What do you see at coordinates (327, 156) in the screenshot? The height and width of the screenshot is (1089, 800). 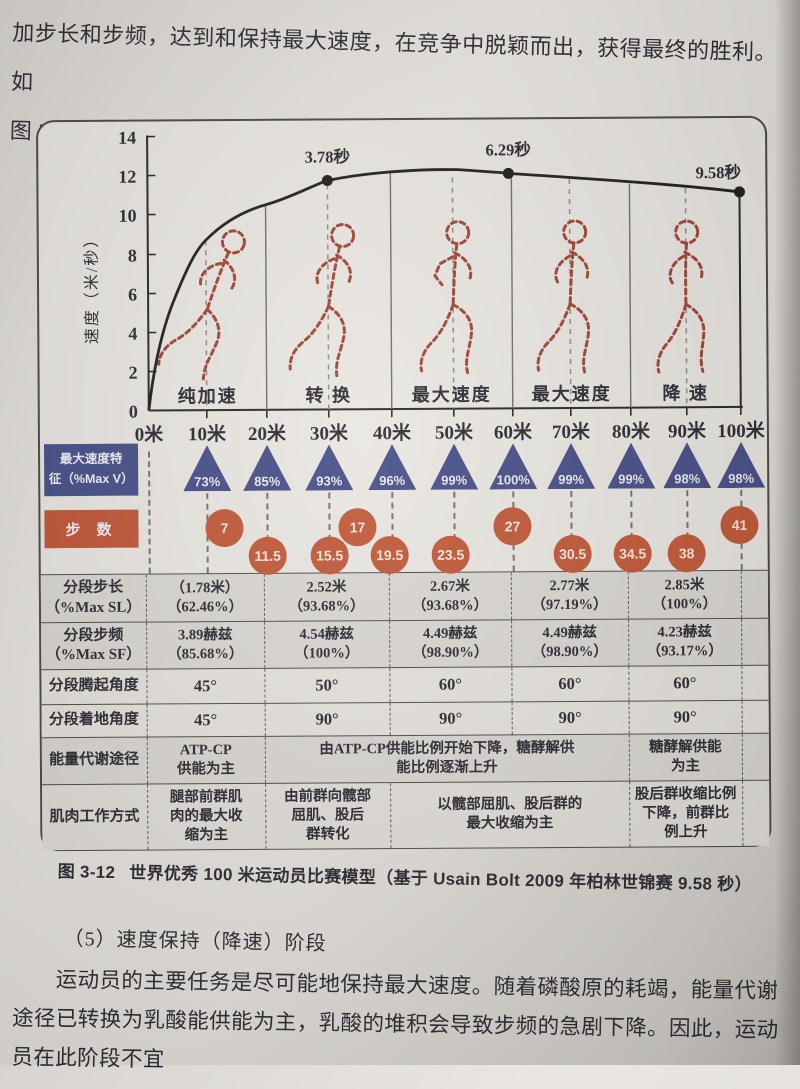 I see `time-annotation: 3.78秒` at bounding box center [327, 156].